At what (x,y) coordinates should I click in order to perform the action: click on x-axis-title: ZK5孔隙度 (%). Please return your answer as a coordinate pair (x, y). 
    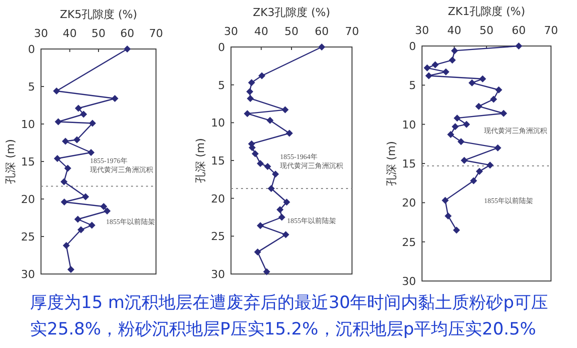
    Looking at the image, I should click on (99, 14).